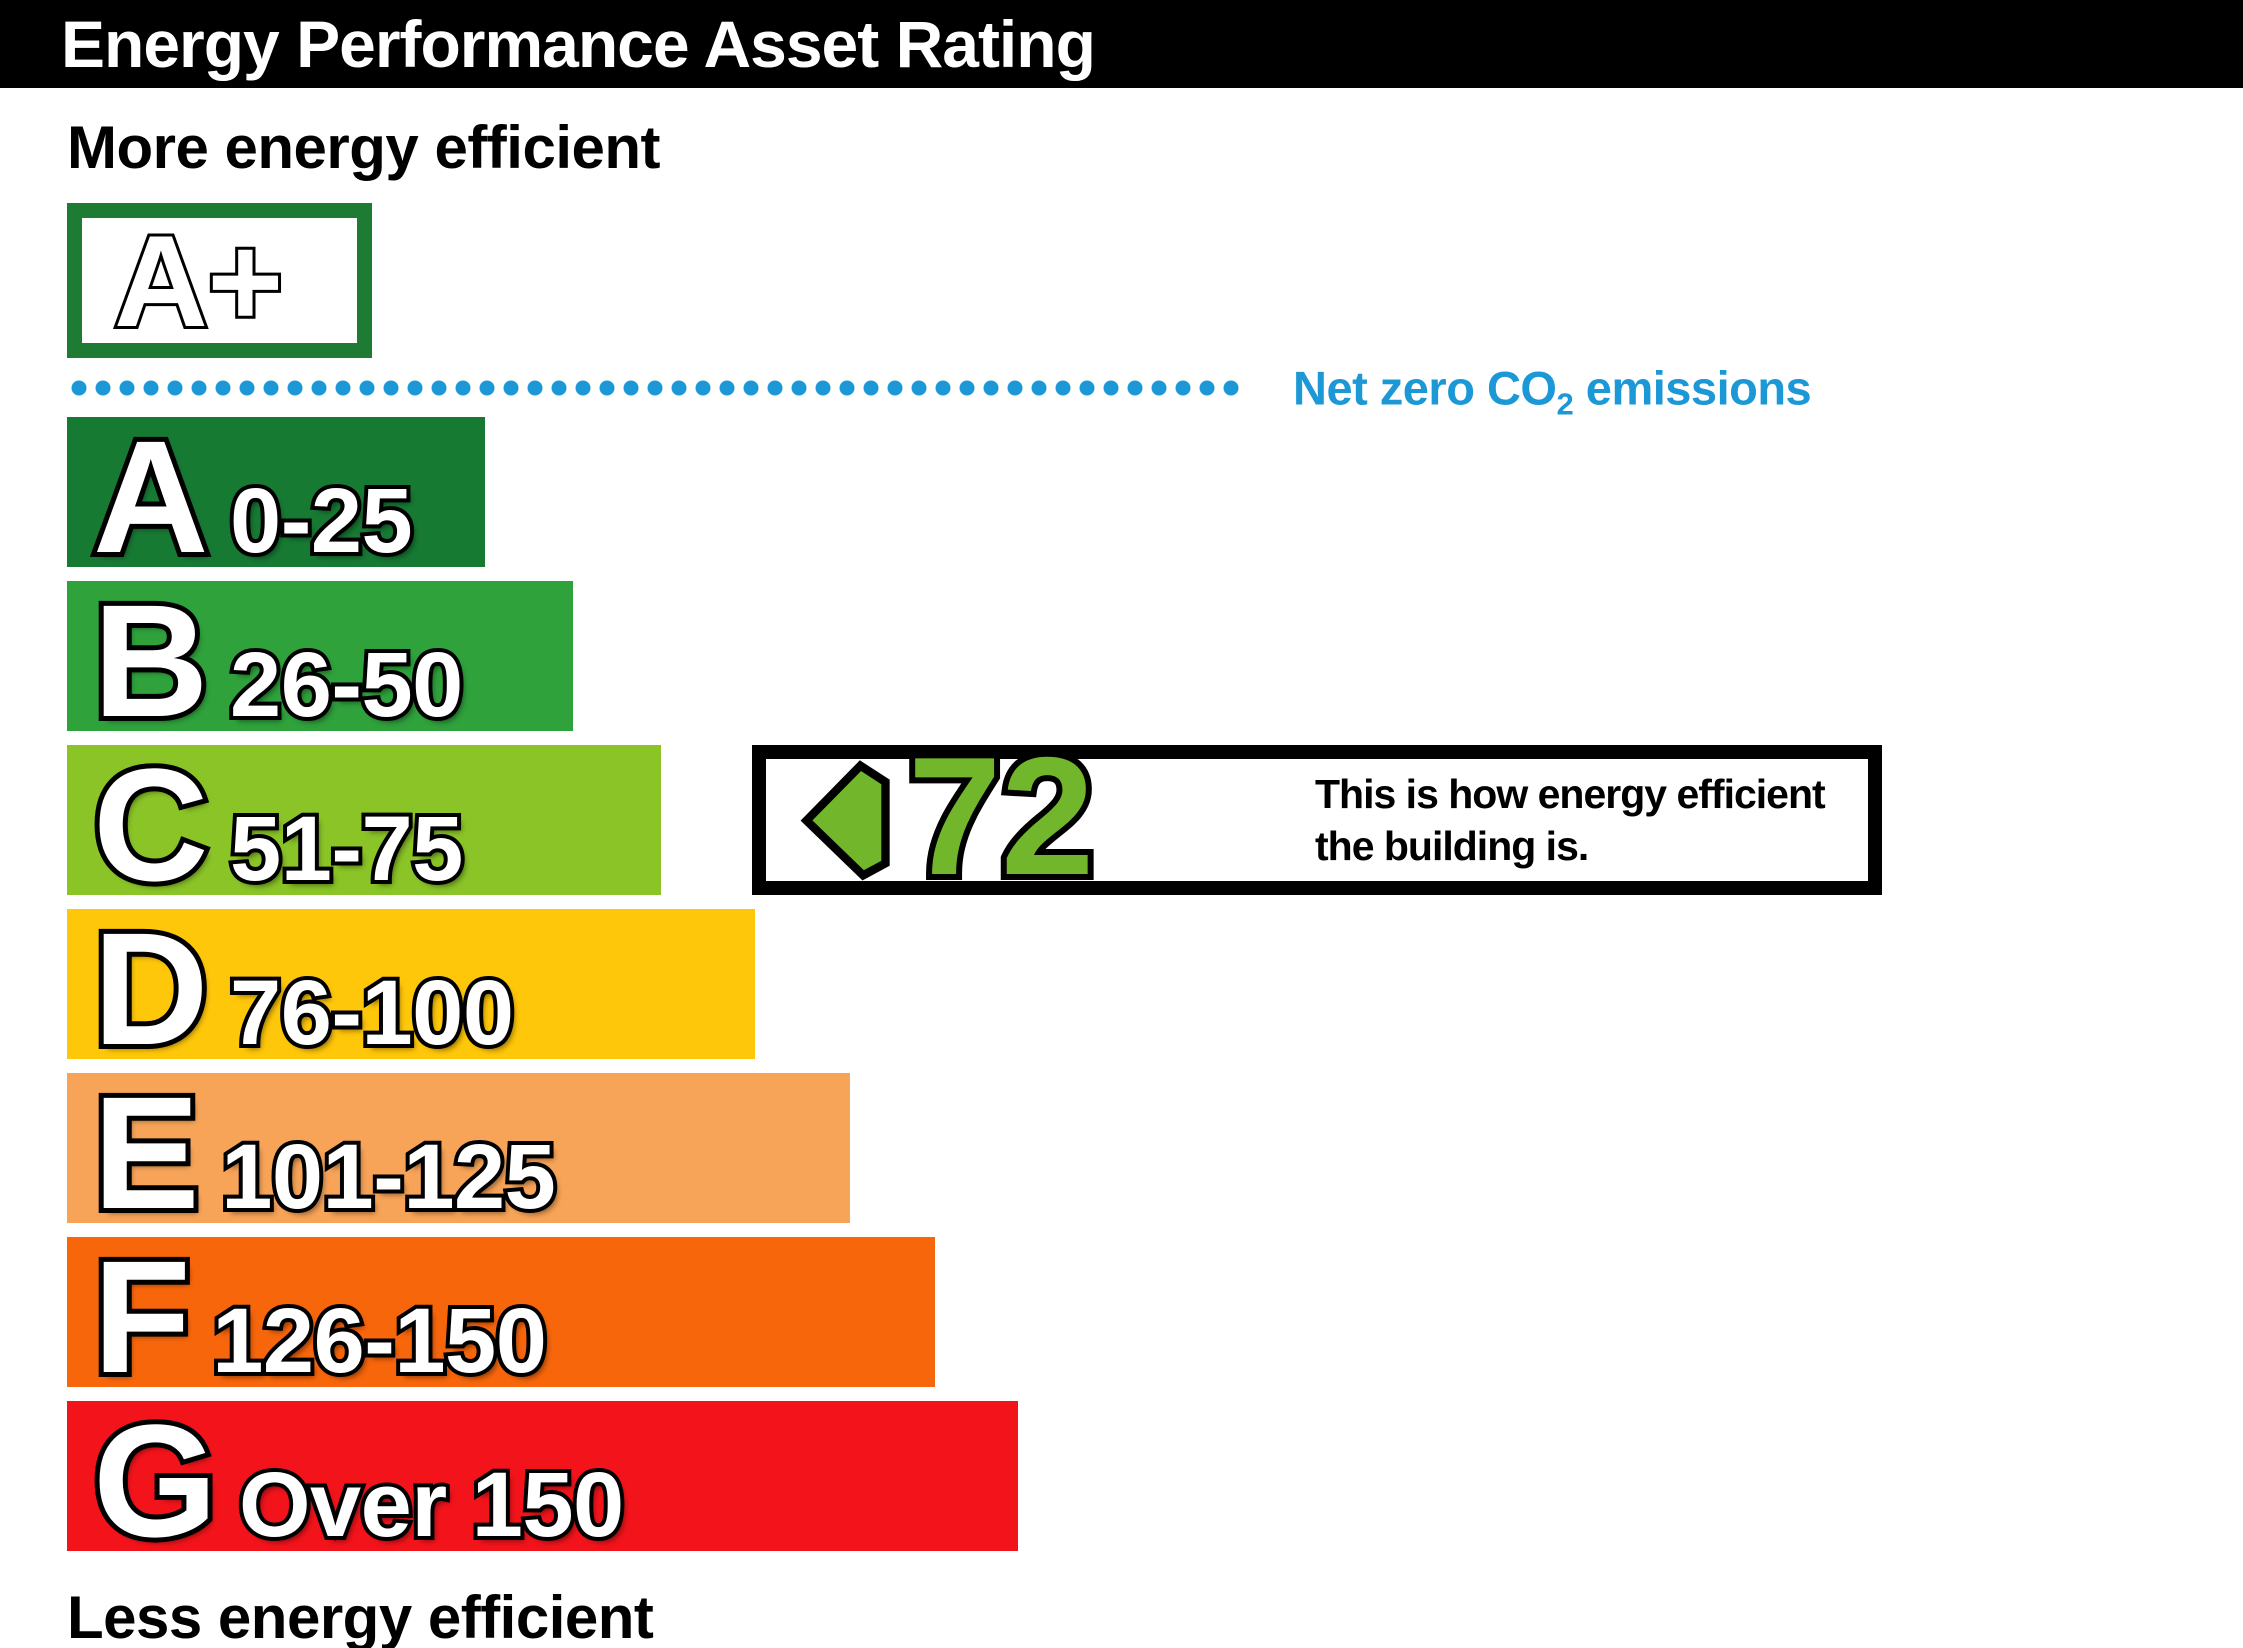 This screenshot has width=2243, height=1648. What do you see at coordinates (151, 825) in the screenshot?
I see `band-letter-c: C` at bounding box center [151, 825].